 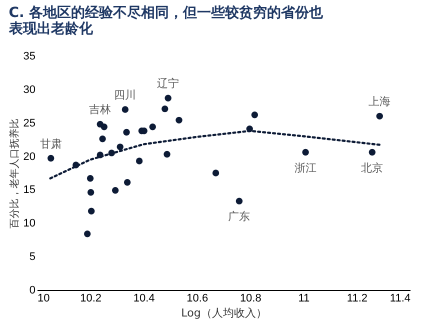 I want to click on y-tick-label: 20, so click(x=29, y=156).